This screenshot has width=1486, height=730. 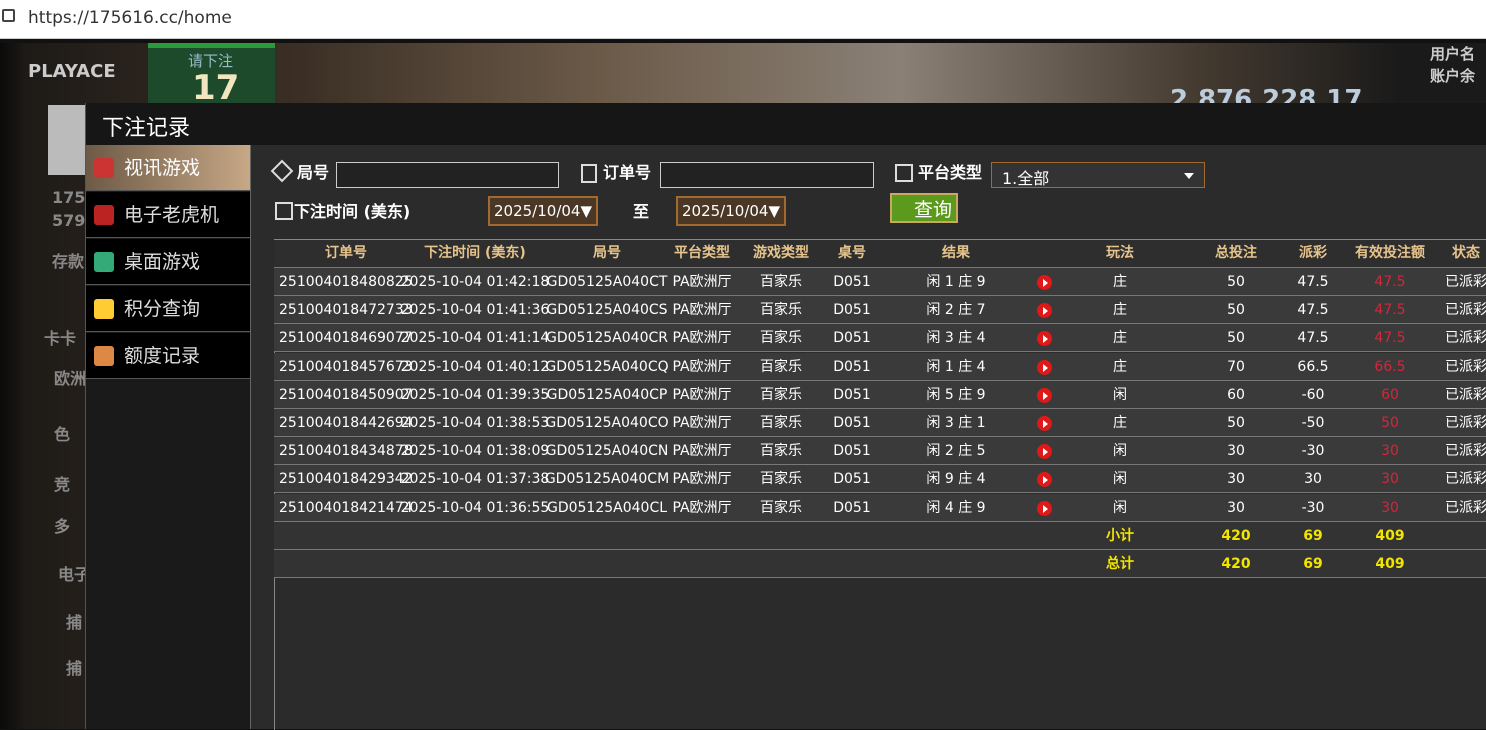 I want to click on background-text: 竞, so click(x=62, y=484).